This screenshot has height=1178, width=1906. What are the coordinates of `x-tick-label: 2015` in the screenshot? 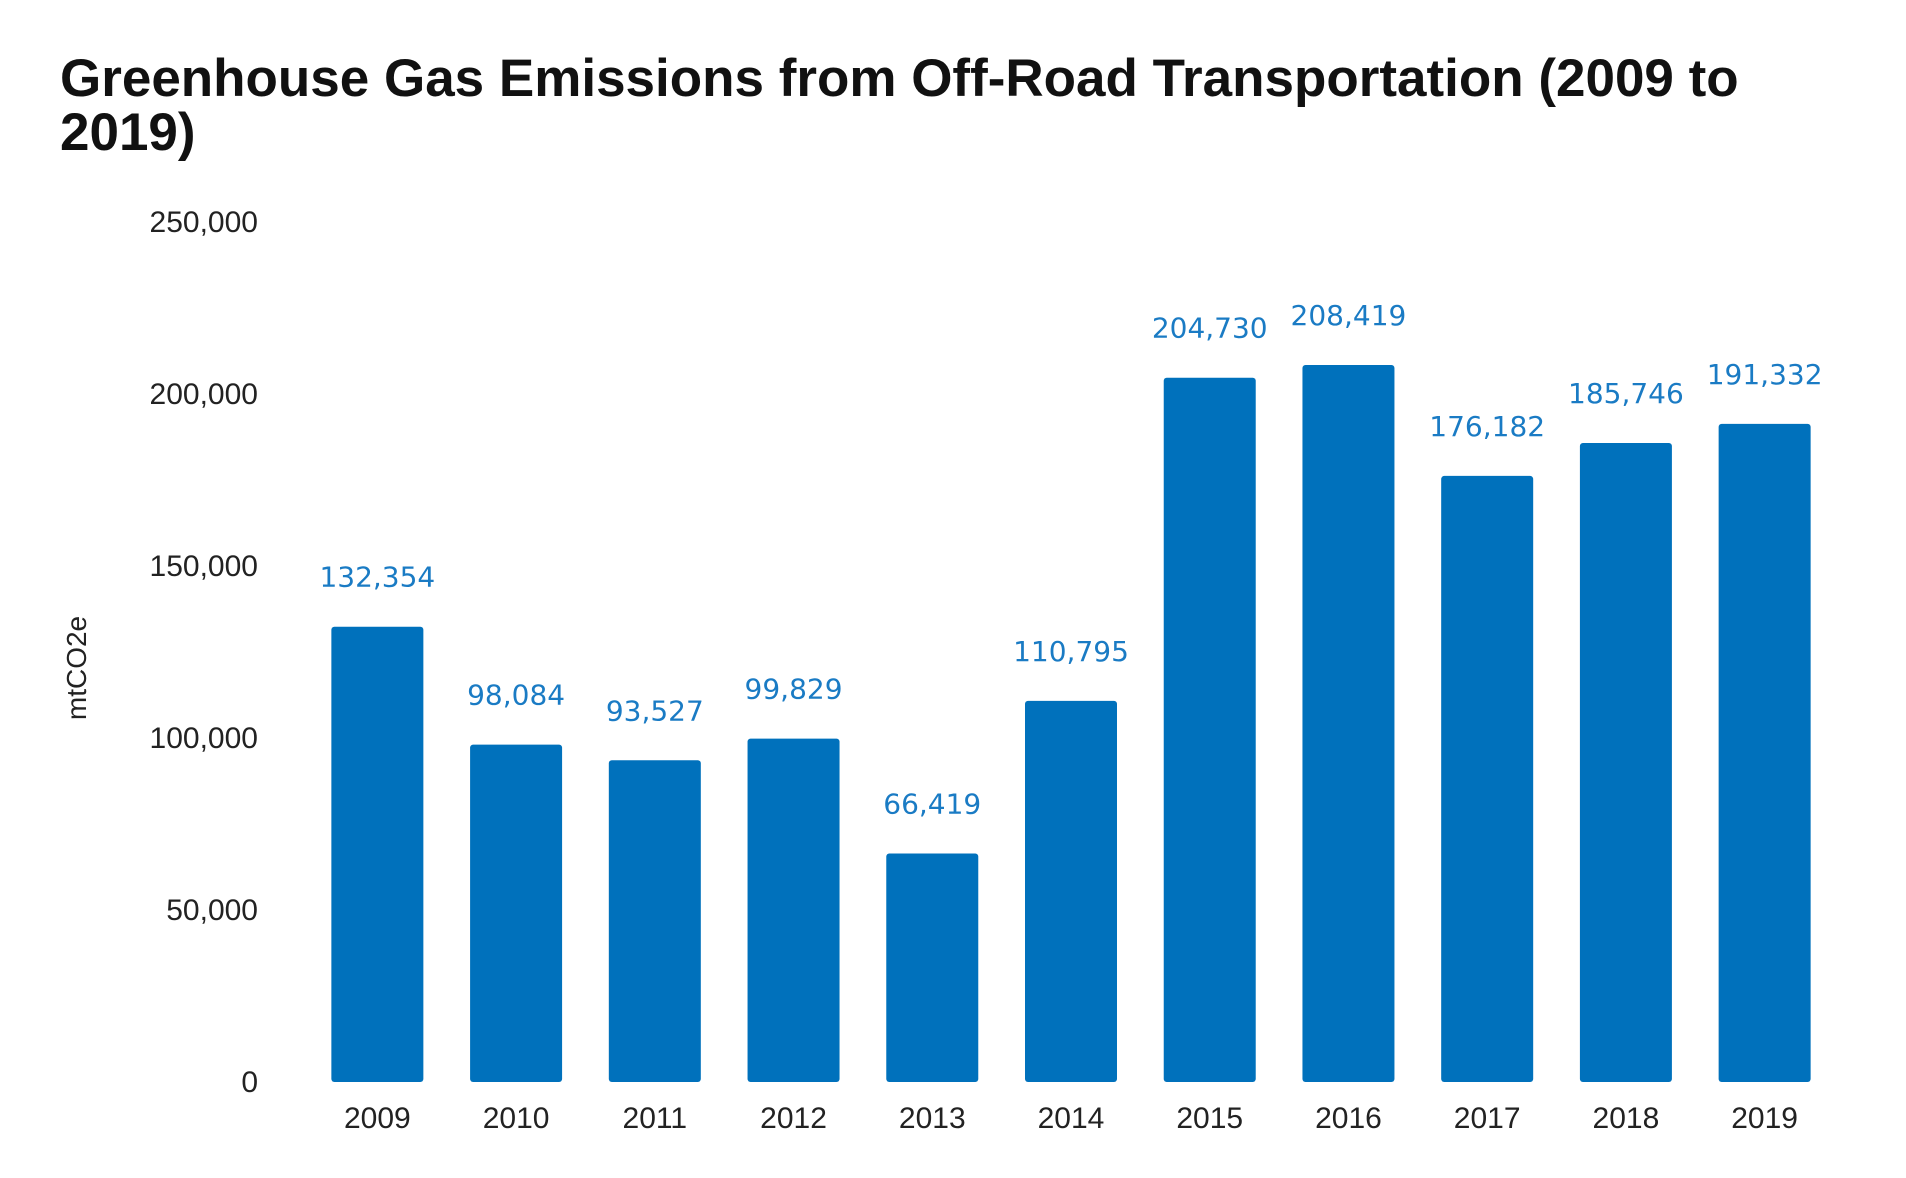 It's located at (1209, 1118).